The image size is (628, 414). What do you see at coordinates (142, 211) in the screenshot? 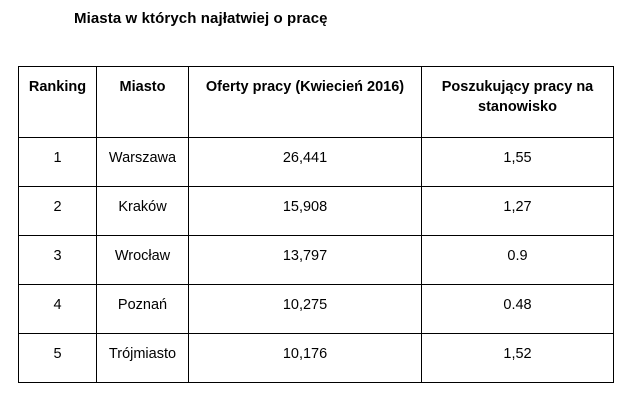
I see `cell-city: Kraków` at bounding box center [142, 211].